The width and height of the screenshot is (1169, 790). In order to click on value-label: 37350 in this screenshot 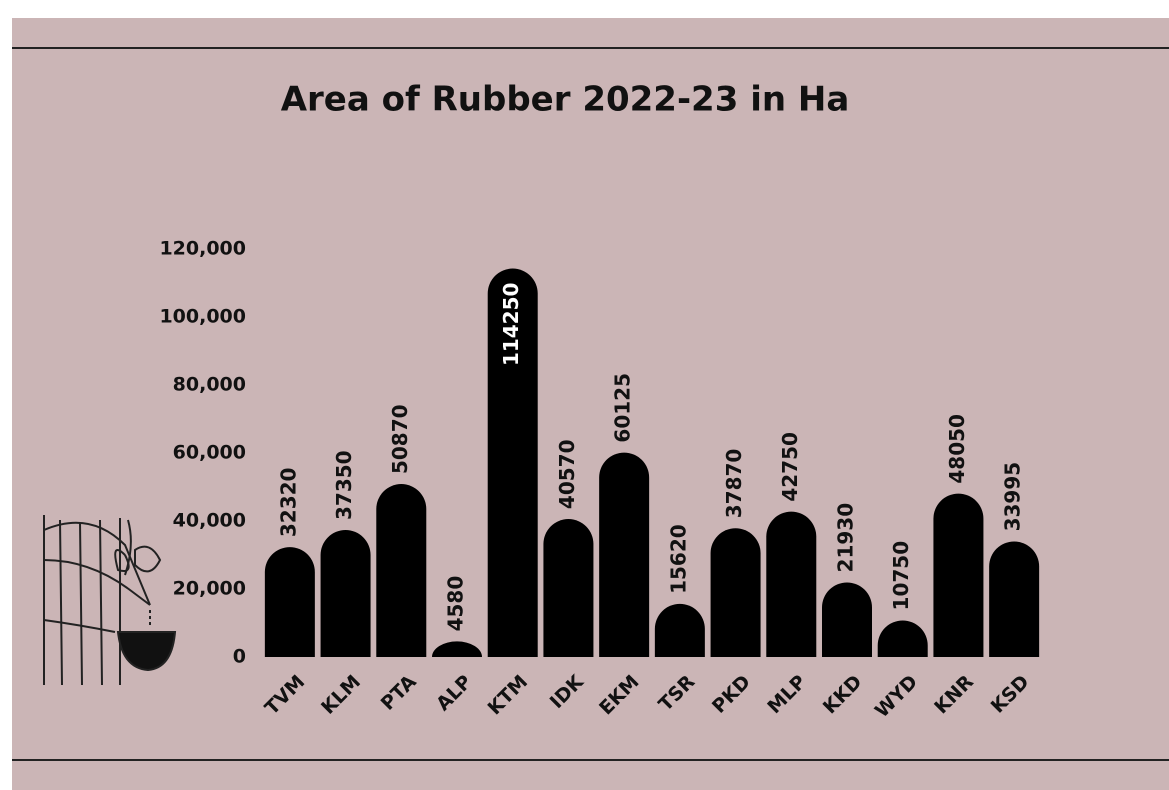, I will do `click(344, 485)`.